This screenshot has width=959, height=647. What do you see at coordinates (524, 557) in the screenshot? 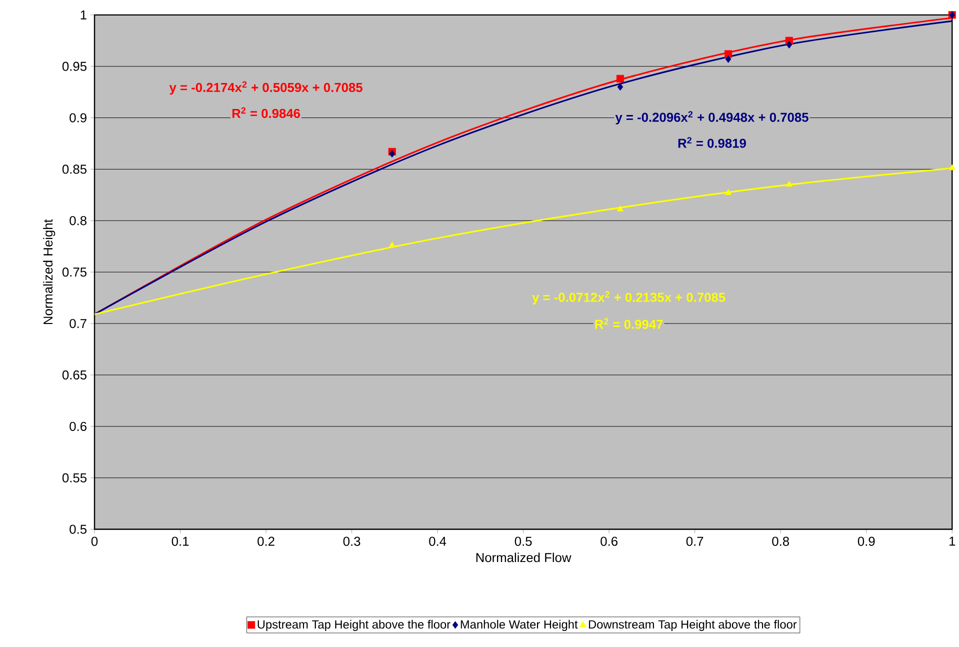
I see `x-axis-title: Normalized Flow` at bounding box center [524, 557].